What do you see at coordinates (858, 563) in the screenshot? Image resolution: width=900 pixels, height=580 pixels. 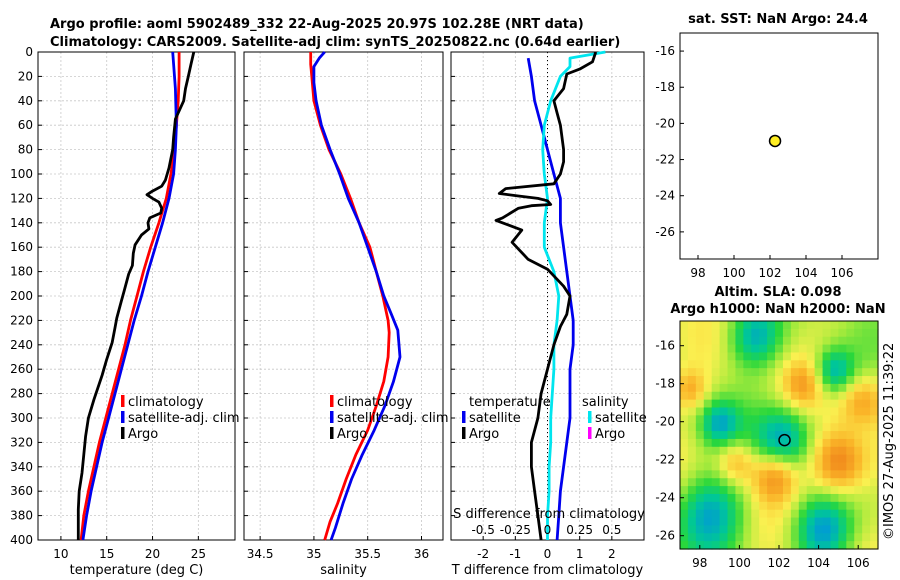 I see `map-x-tick-label: 106` at bounding box center [858, 563].